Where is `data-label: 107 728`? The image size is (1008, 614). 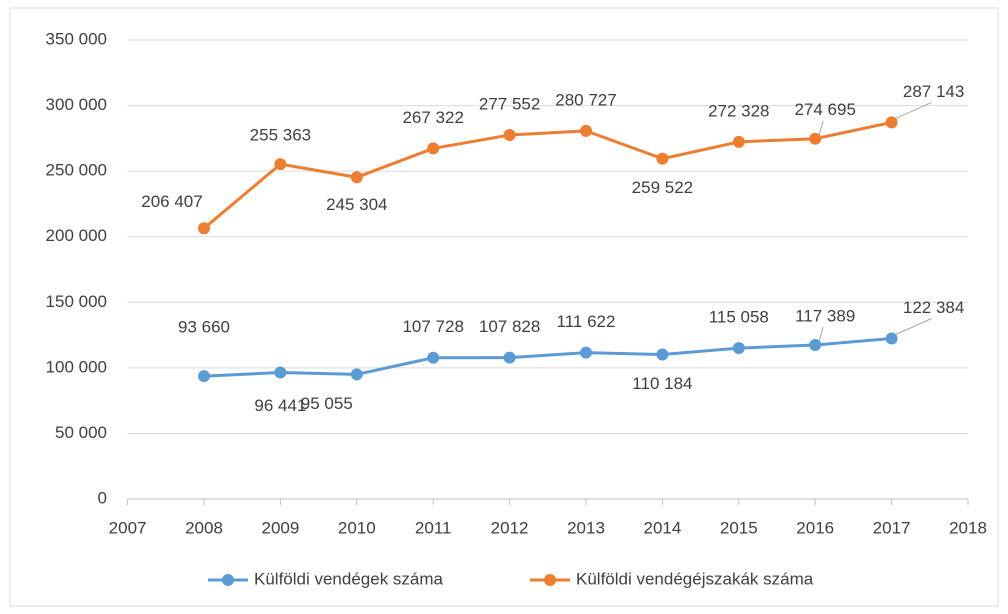
data-label: 107 728 is located at coordinates (432, 326).